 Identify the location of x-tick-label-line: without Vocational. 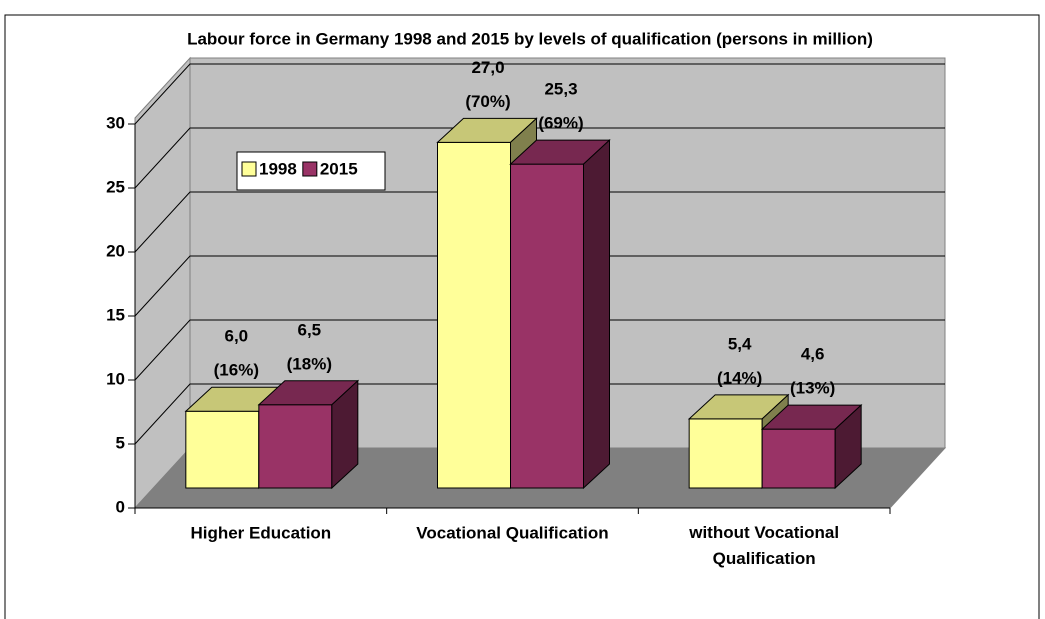
(763, 532).